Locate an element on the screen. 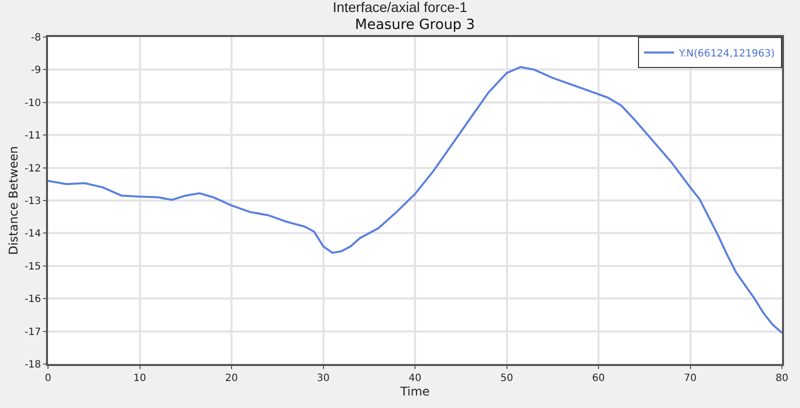  y-tick-label: -9 is located at coordinates (36, 70).